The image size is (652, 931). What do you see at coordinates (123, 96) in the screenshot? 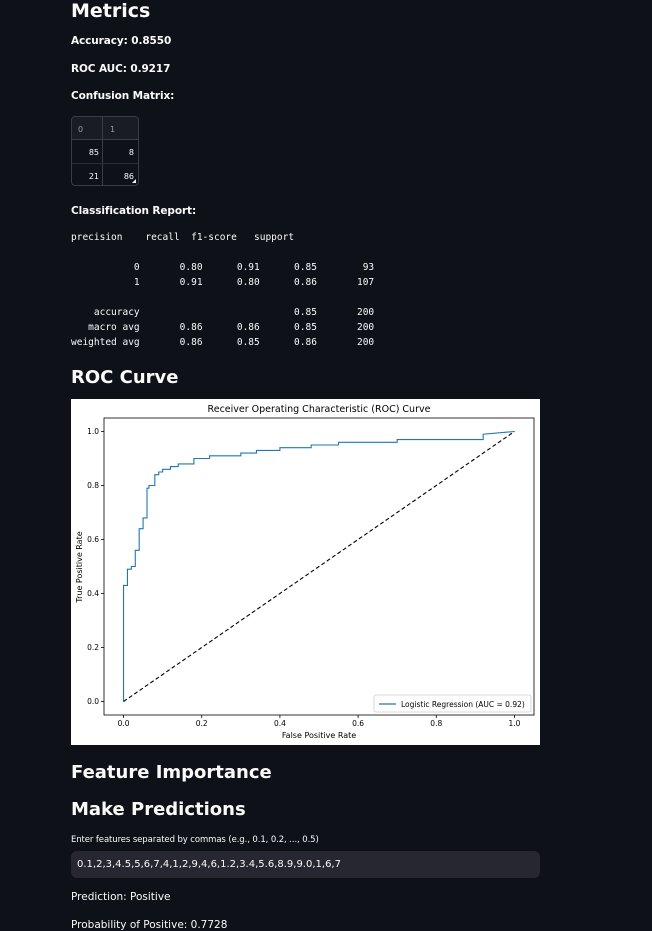
I see `confusion-matrix-label: Confusion Matrix:` at bounding box center [123, 96].